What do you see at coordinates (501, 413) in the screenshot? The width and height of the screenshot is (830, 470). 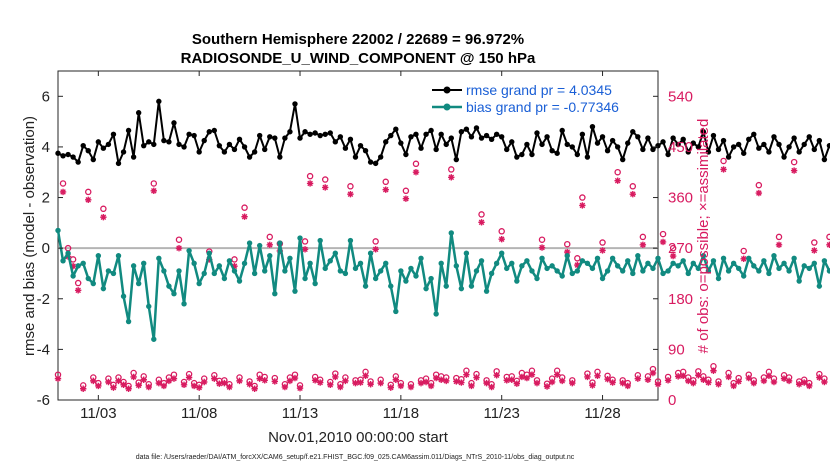 I see `x-tick-label: 11/23` at bounding box center [501, 413].